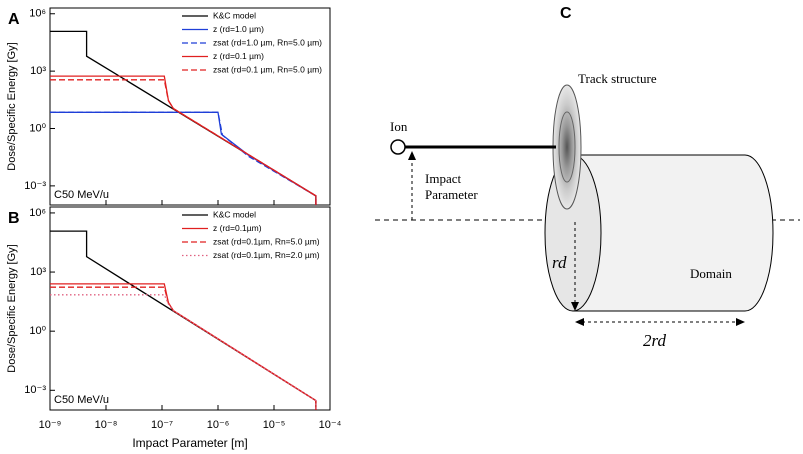  What do you see at coordinates (267, 69) in the screenshot?
I see `legend-label: zsat (rd=0.1 µm, Rn=5.0 µm)` at bounding box center [267, 69].